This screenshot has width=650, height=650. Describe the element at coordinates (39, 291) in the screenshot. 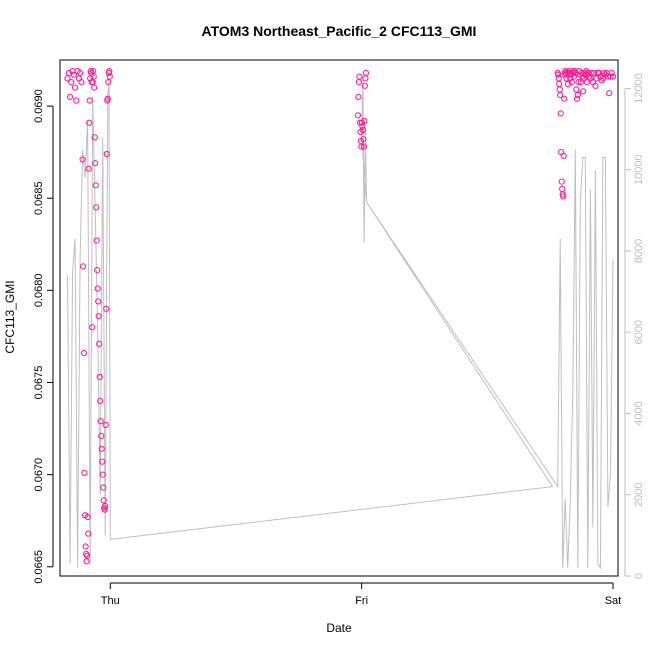

I see `y-tick-label: 0.0680` at that location.